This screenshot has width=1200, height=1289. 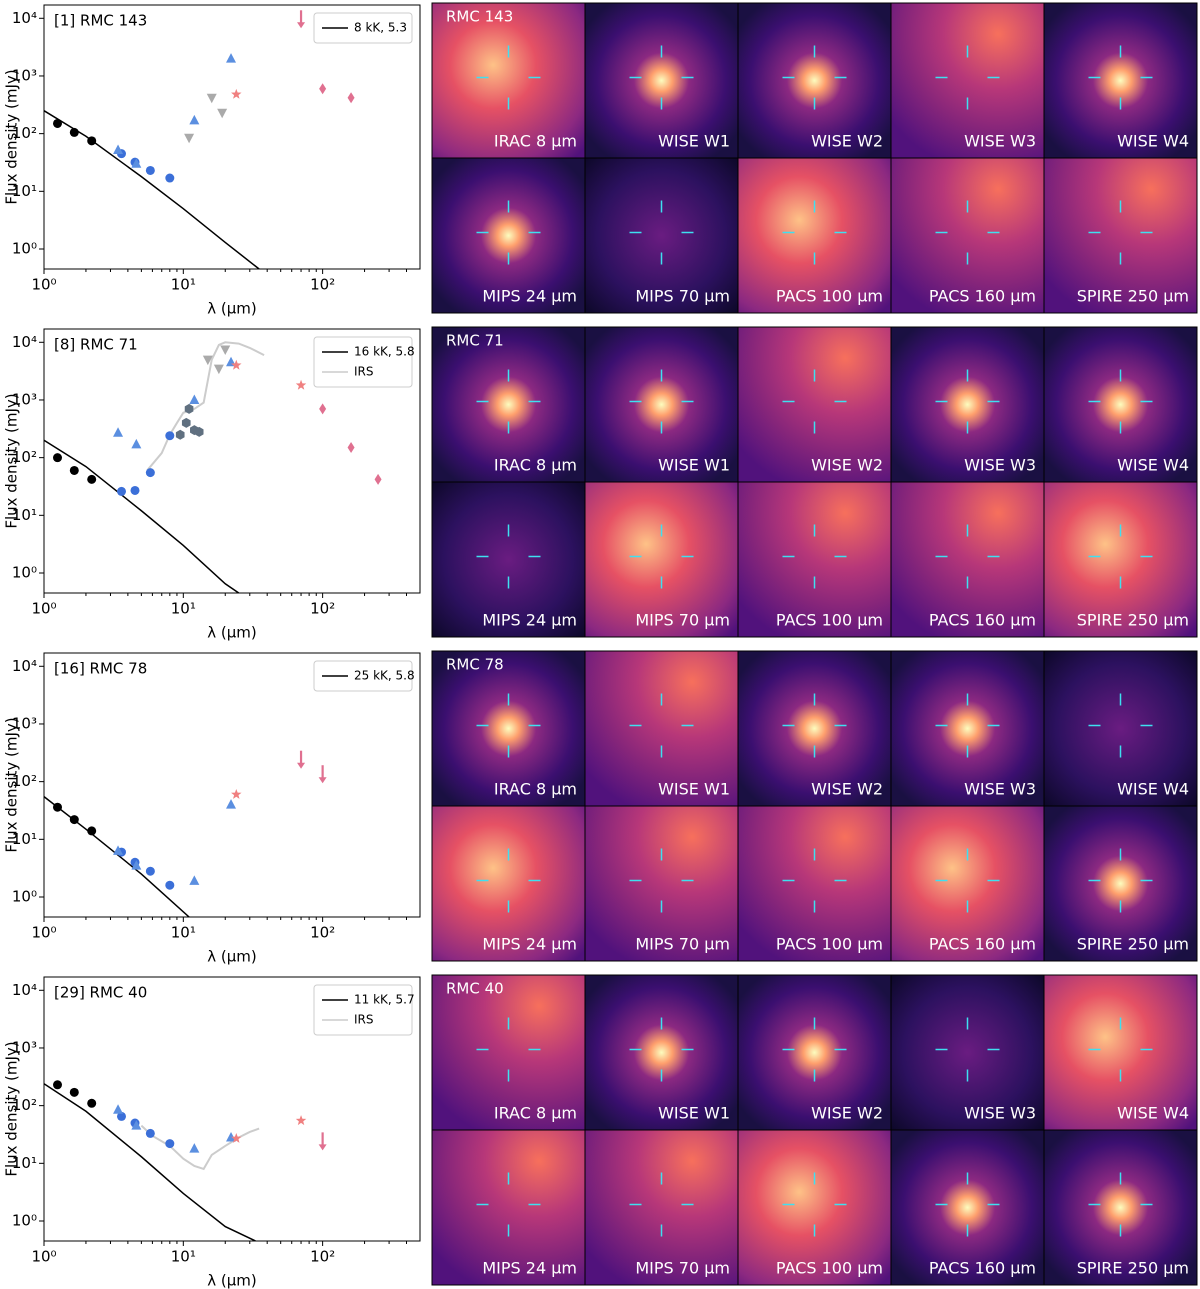 What do you see at coordinates (479, 17) in the screenshot?
I see `image-title: RMC 143` at bounding box center [479, 17].